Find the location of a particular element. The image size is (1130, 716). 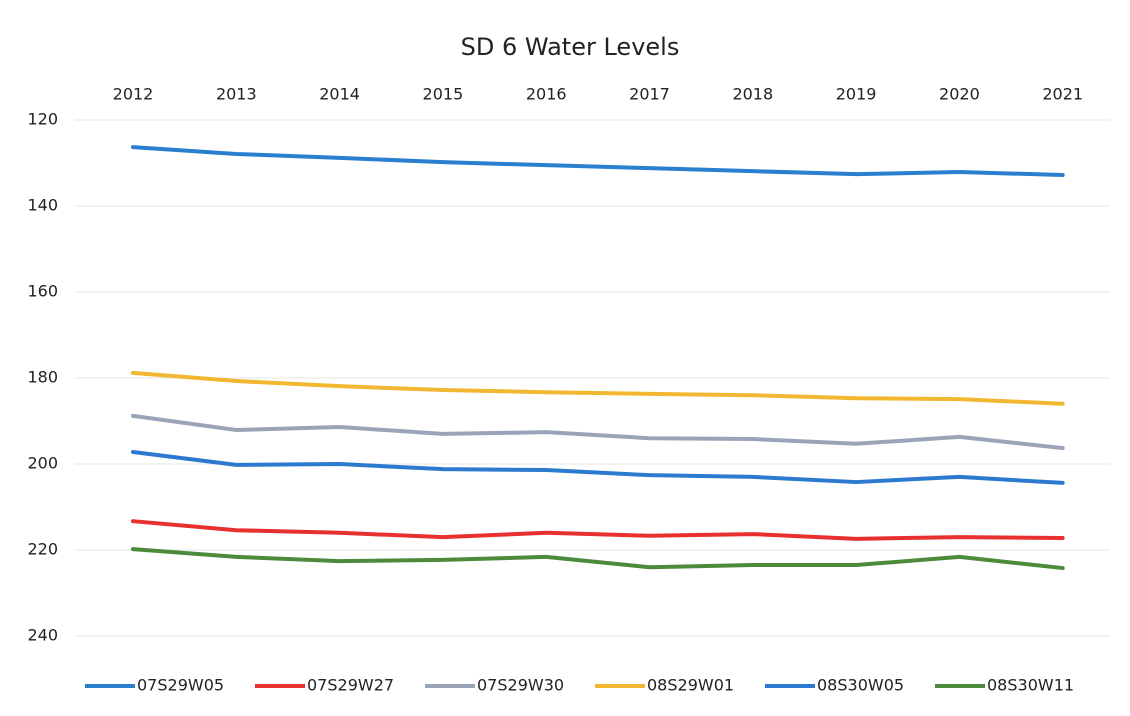

y-tick-label: 200 is located at coordinates (42, 463).